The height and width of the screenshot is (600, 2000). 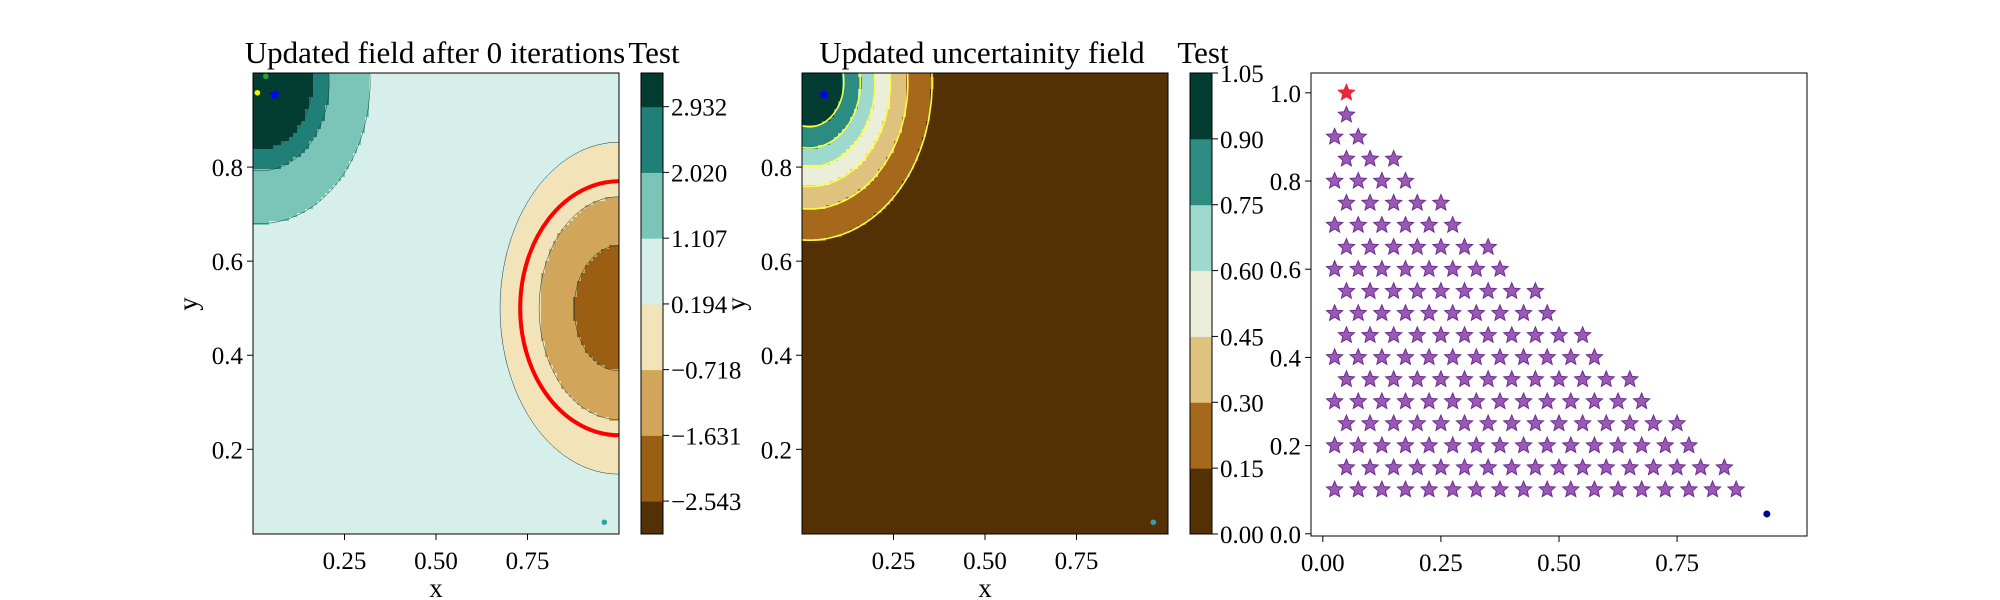 What do you see at coordinates (1226, 305) in the screenshot?
I see `uncertainty-colorbar: 1.05 0.90 0.75 0.60 0.45 0.30 0.15 0.00` at bounding box center [1226, 305].